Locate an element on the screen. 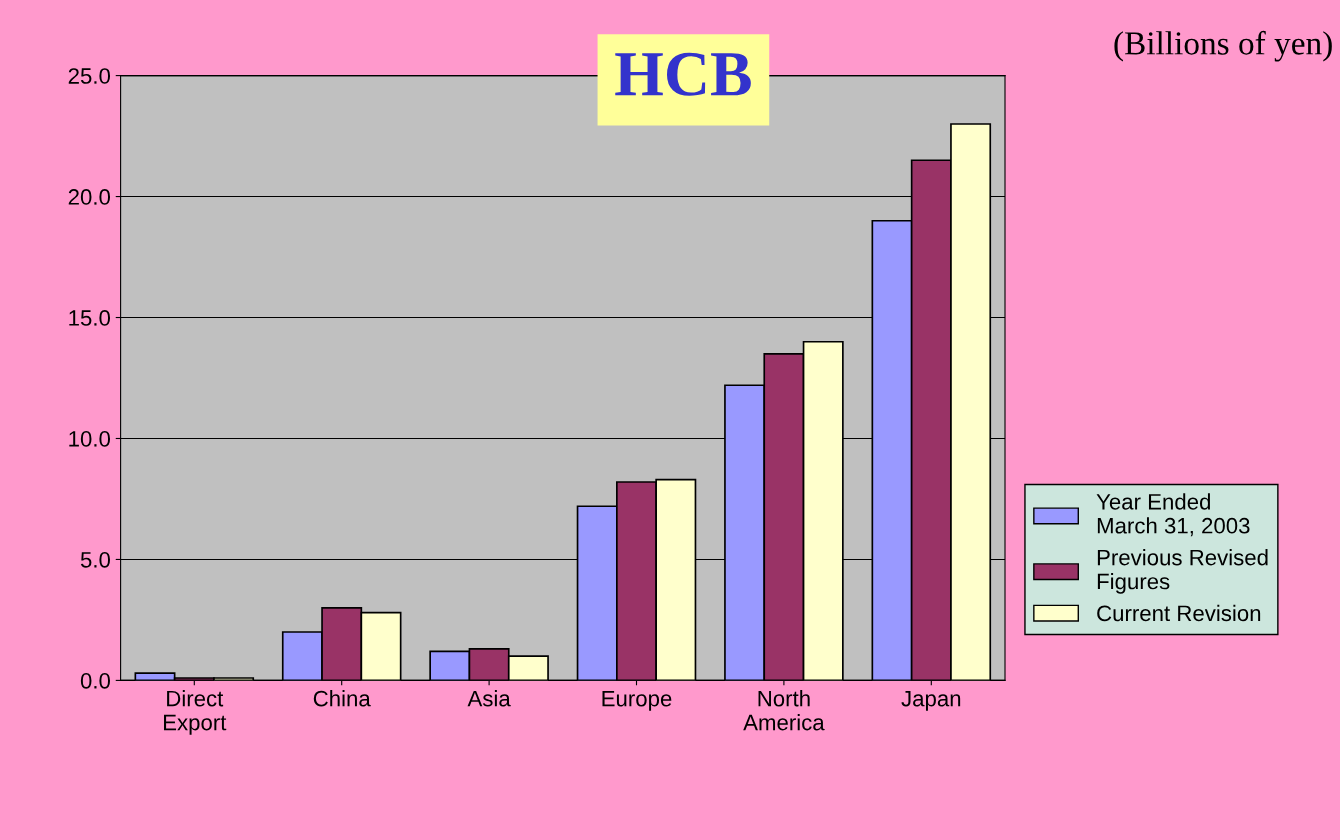  chart-title: HCB is located at coordinates (683, 74).